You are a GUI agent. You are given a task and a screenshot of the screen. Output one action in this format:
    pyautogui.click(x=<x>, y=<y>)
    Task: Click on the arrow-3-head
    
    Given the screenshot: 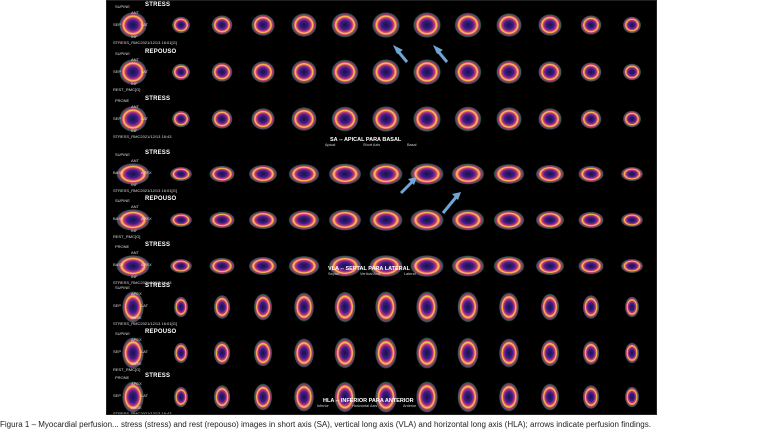 What is the action you would take?
    pyautogui.click(x=412, y=181)
    